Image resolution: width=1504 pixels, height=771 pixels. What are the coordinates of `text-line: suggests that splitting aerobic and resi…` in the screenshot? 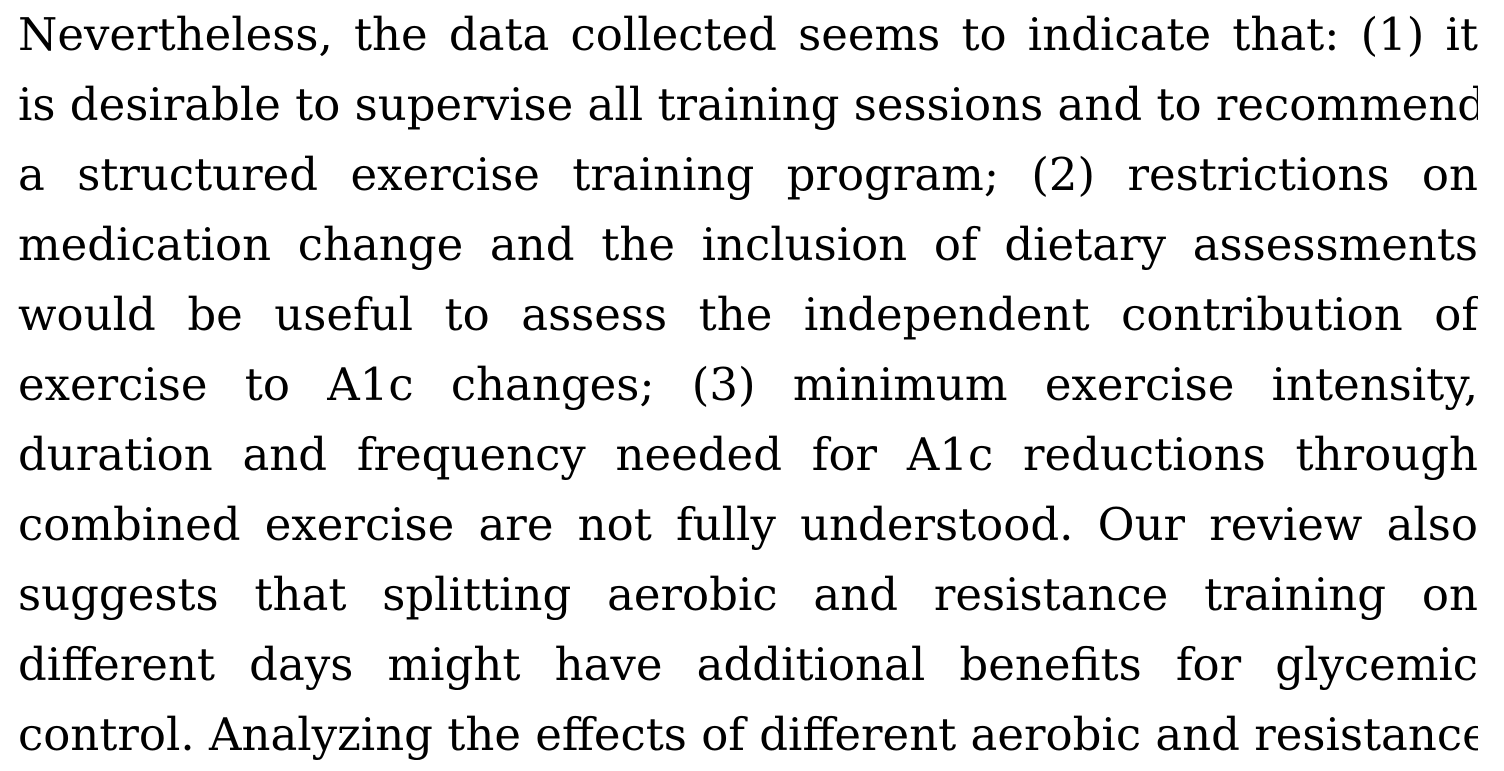 It's located at (748, 594).